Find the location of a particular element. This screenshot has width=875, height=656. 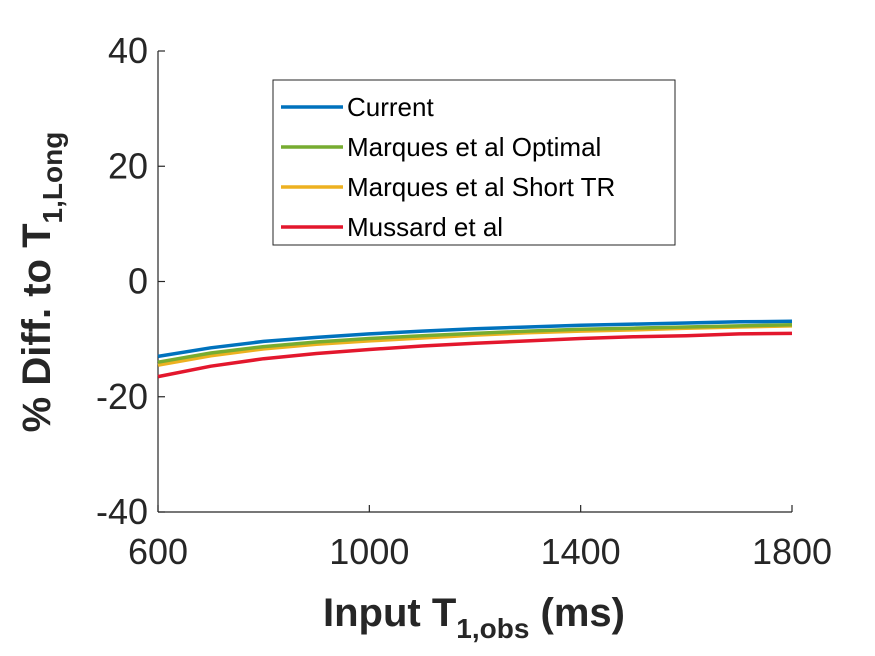

series-layer is located at coordinates (475, 349).